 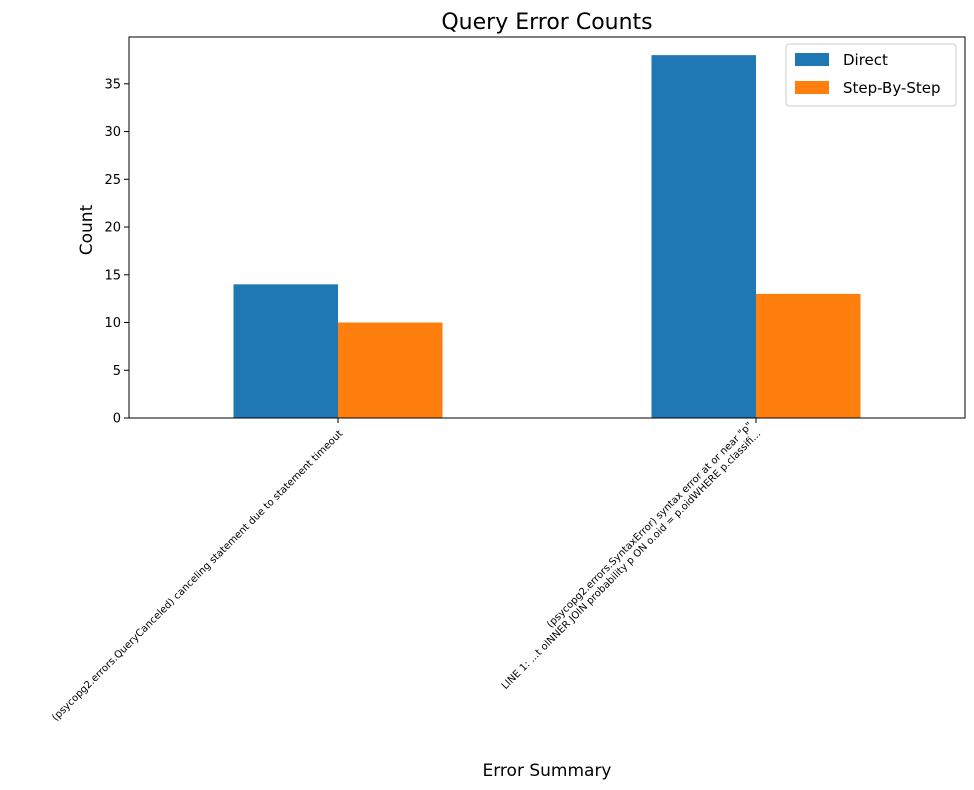 What do you see at coordinates (112, 180) in the screenshot?
I see `y-tick-label-5: 25` at bounding box center [112, 180].